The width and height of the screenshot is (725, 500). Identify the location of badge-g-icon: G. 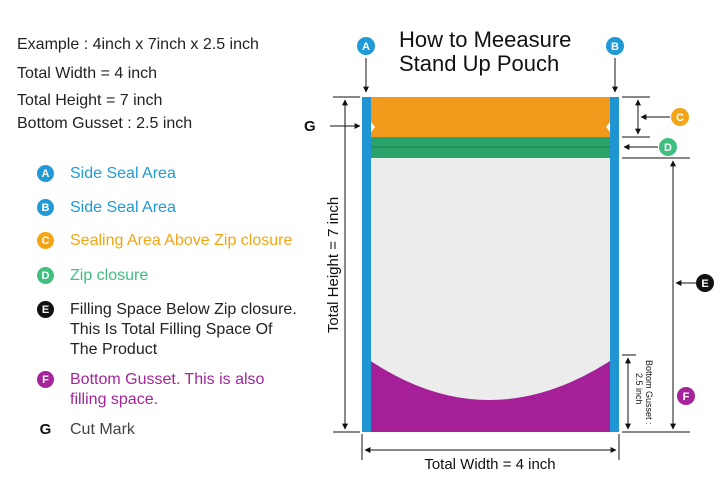
(45, 429).